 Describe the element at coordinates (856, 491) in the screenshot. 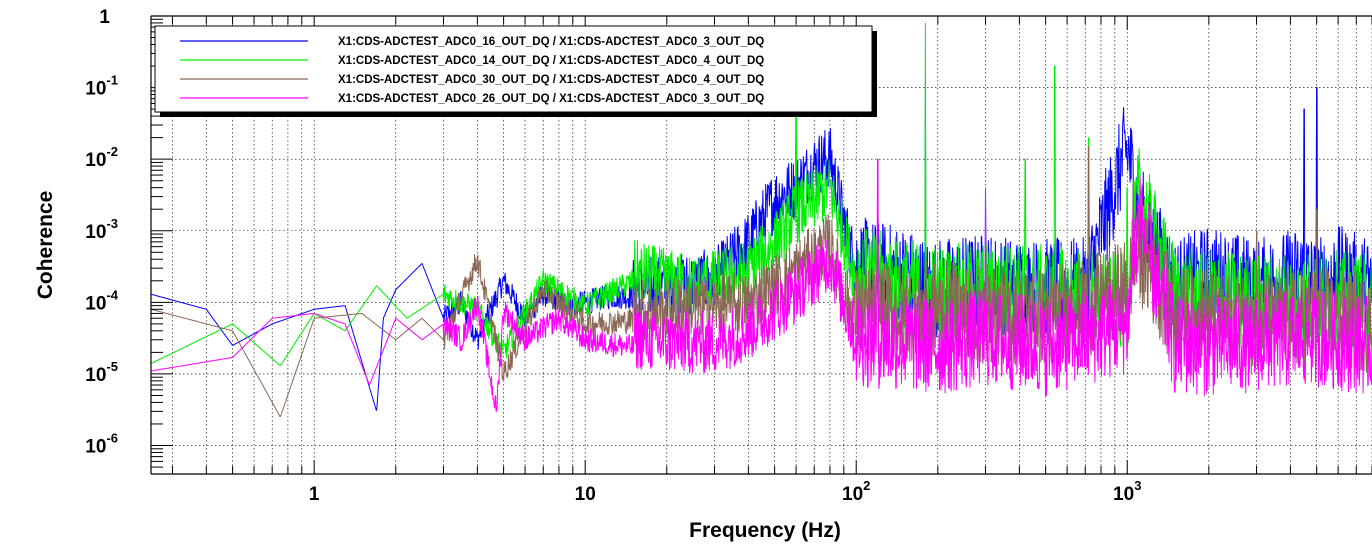

I see `x-tick-label: 10²` at that location.